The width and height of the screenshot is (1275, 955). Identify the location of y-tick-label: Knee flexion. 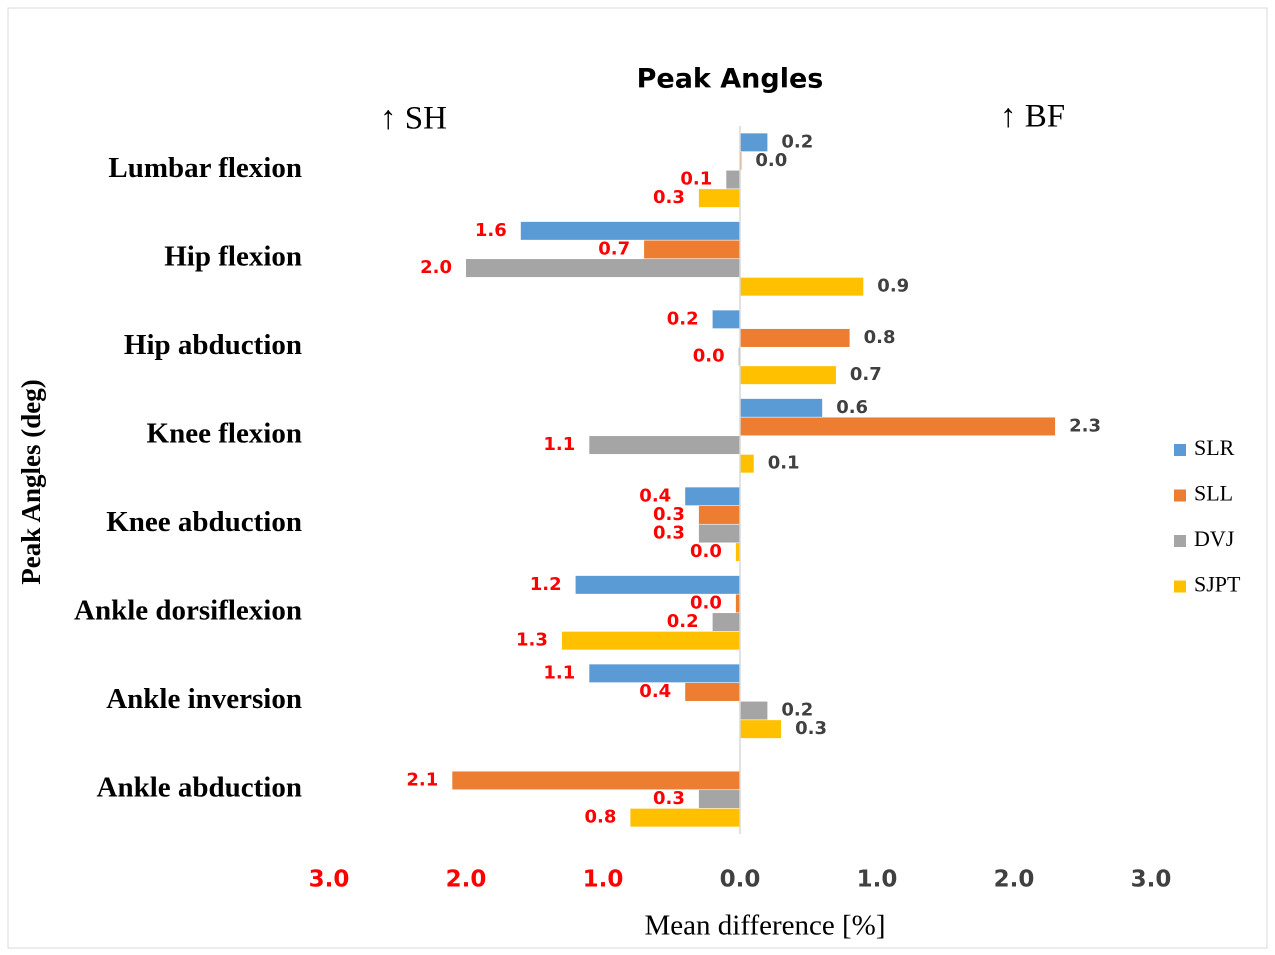
(224, 433).